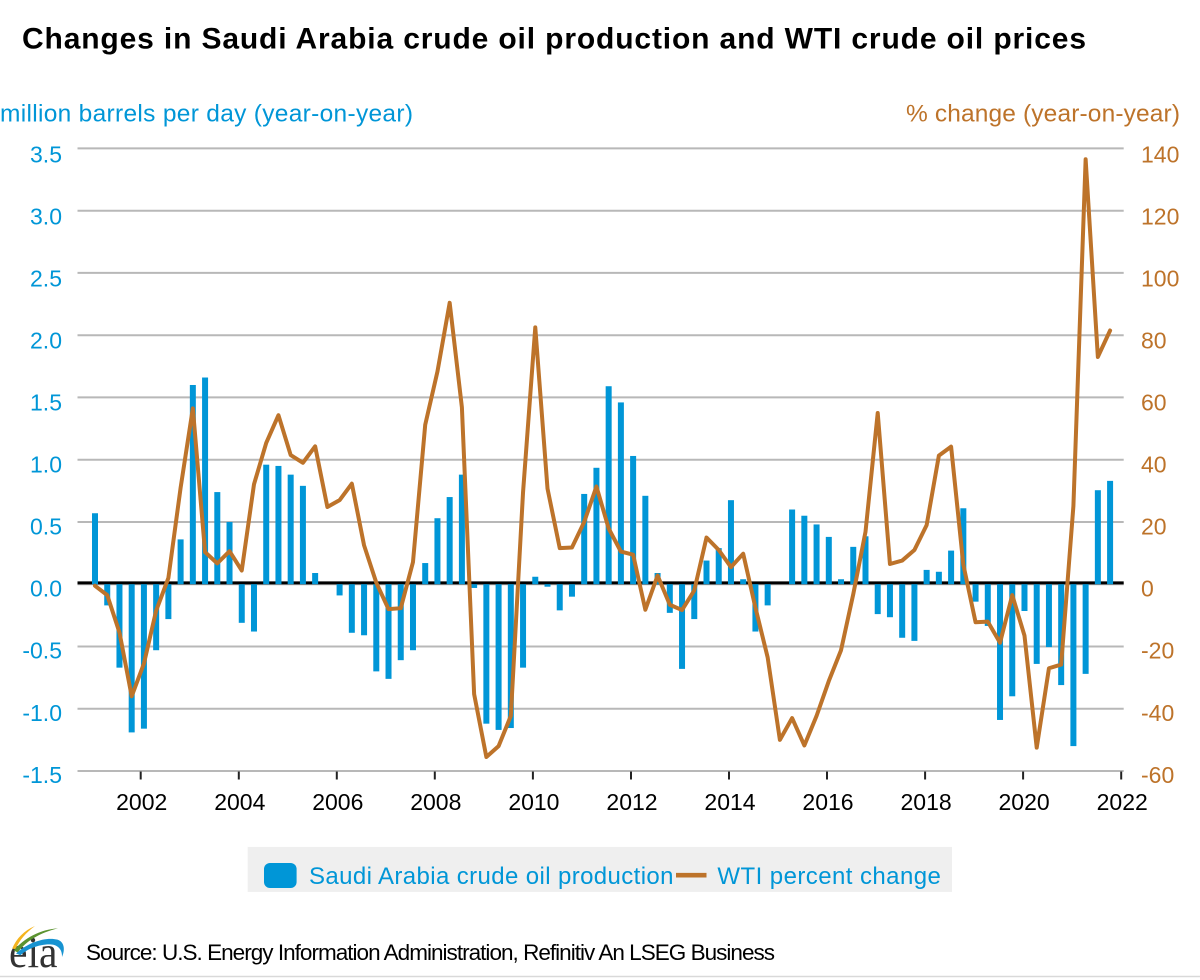 The width and height of the screenshot is (1200, 980). What do you see at coordinates (827, 802) in the screenshot?
I see `svg-text: 2016` at bounding box center [827, 802].